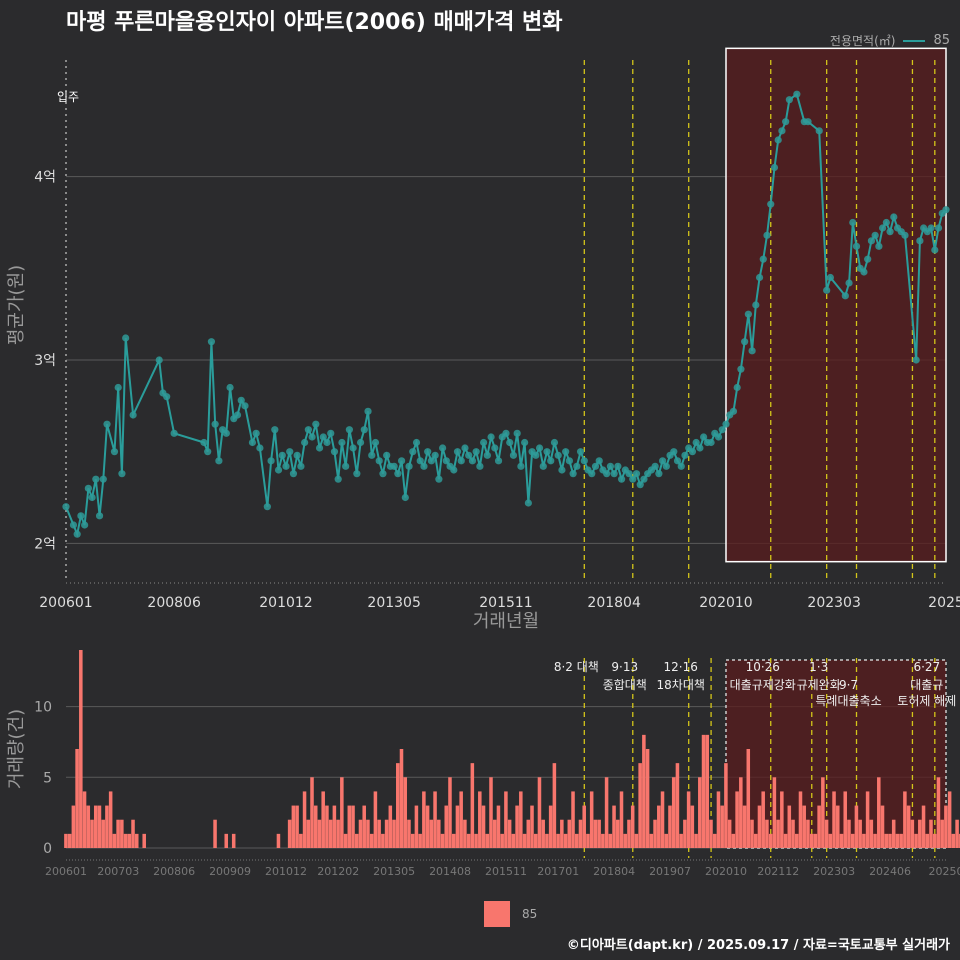 This screenshot has width=960, height=960. I want to click on x-tick-label: 200806, so click(174, 603).